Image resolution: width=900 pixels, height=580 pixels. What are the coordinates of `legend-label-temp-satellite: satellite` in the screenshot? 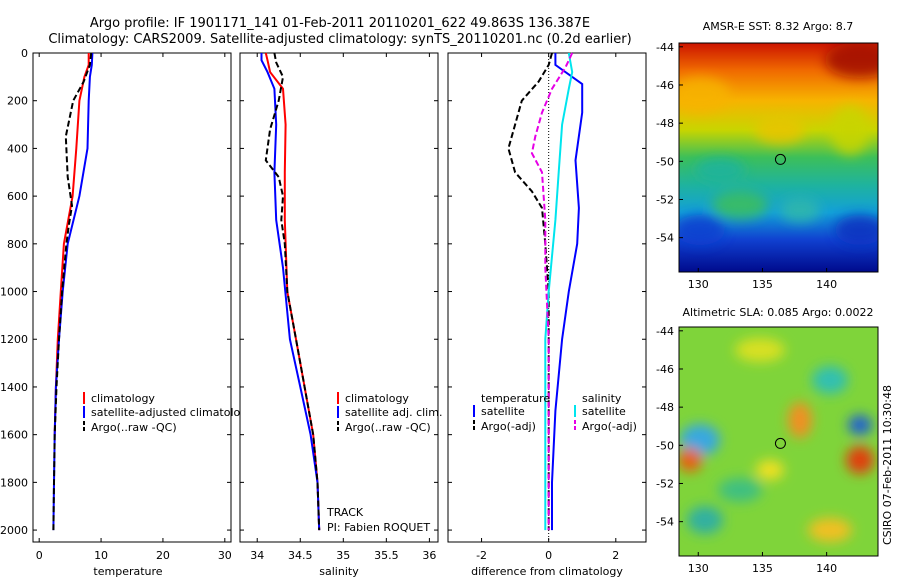 It's located at (503, 411).